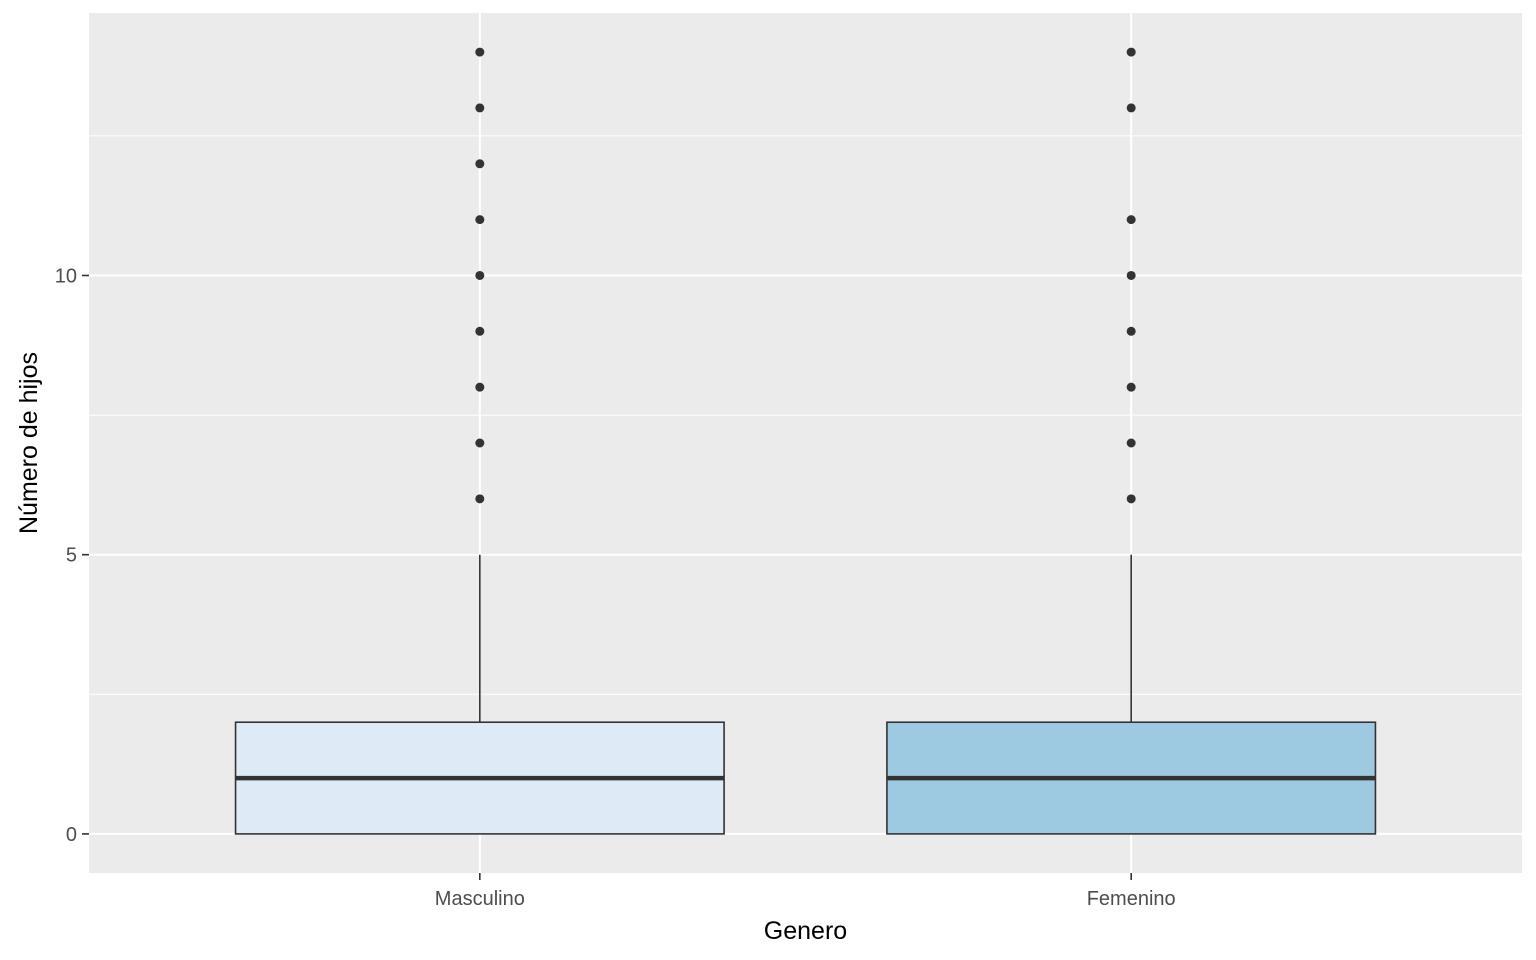 This screenshot has width=1536, height=960. Describe the element at coordinates (66, 276) in the screenshot. I see `y-tick-label: 10` at that location.